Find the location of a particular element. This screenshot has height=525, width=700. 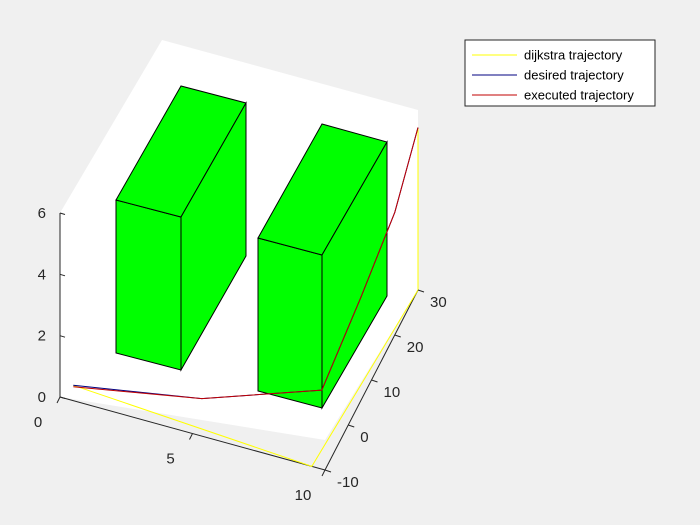

obstacle-box-left is located at coordinates (181, 228).